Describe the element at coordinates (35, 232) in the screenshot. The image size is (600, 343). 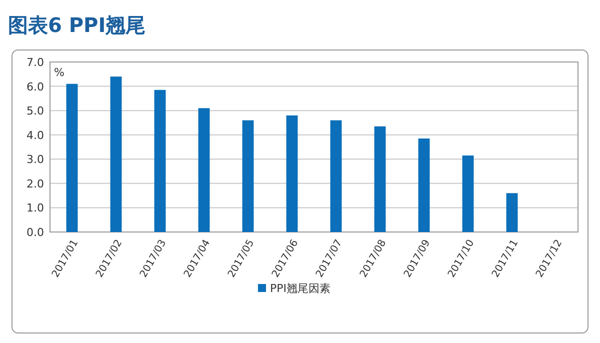
I see `y-tick-label: 0.0` at that location.